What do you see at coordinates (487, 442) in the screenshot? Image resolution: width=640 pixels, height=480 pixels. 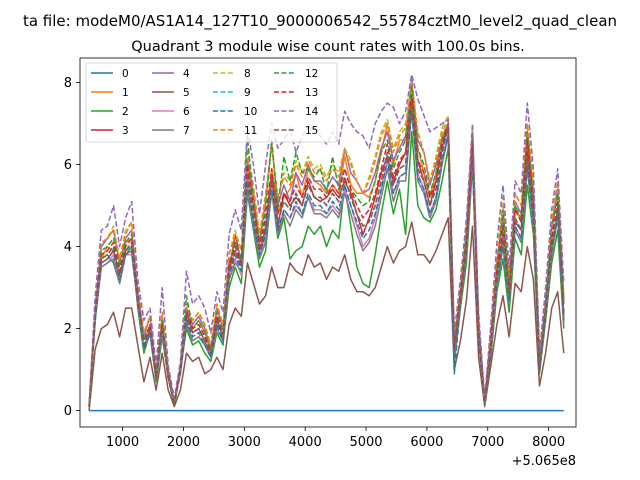 I see `x-tick-label: 7000` at bounding box center [487, 442].